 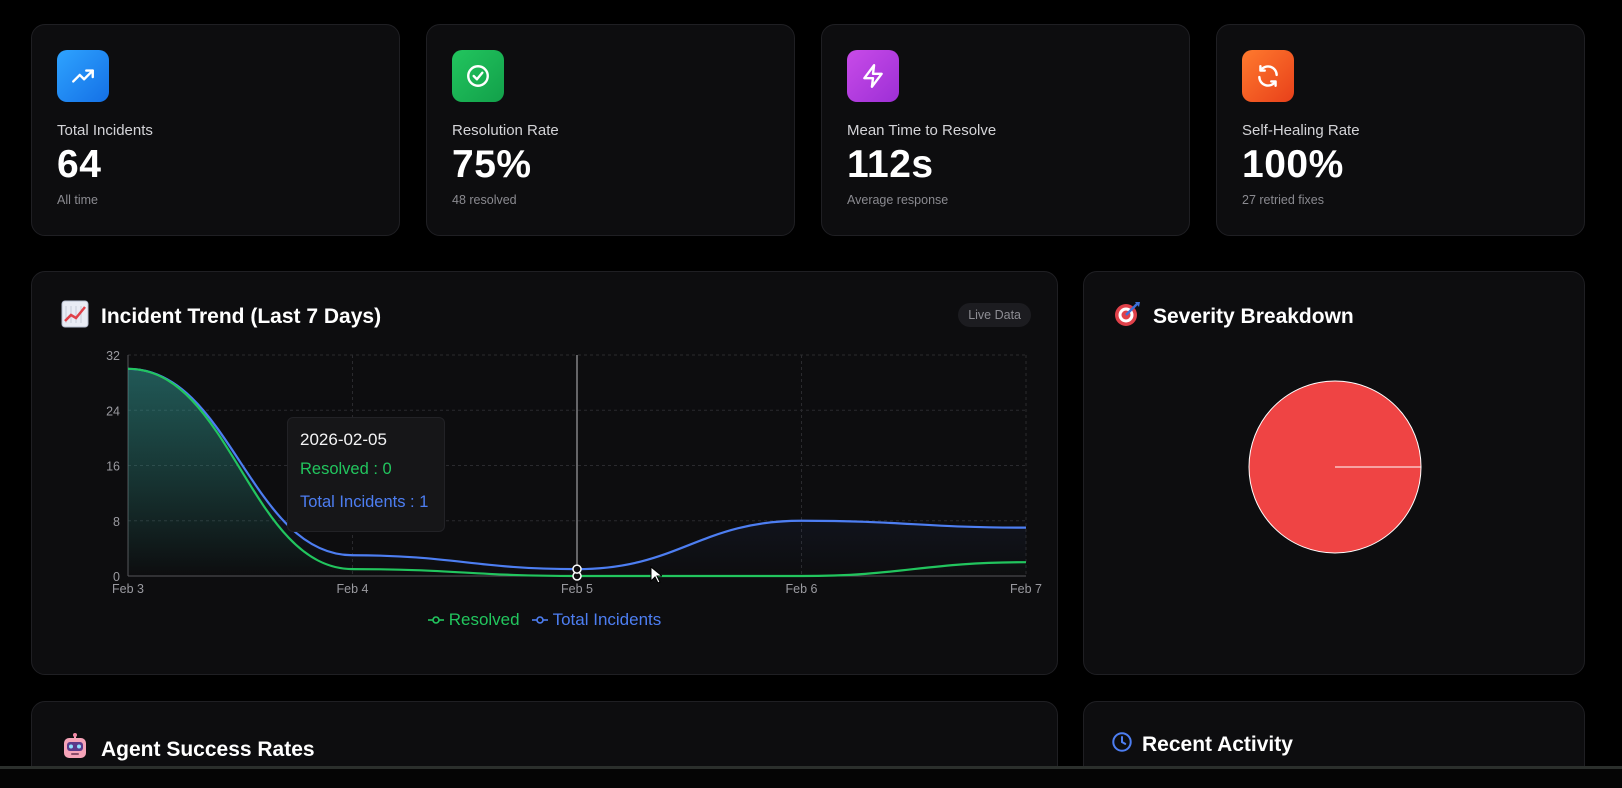 What do you see at coordinates (994, 315) in the screenshot?
I see `live-data-badge: Live Data` at bounding box center [994, 315].